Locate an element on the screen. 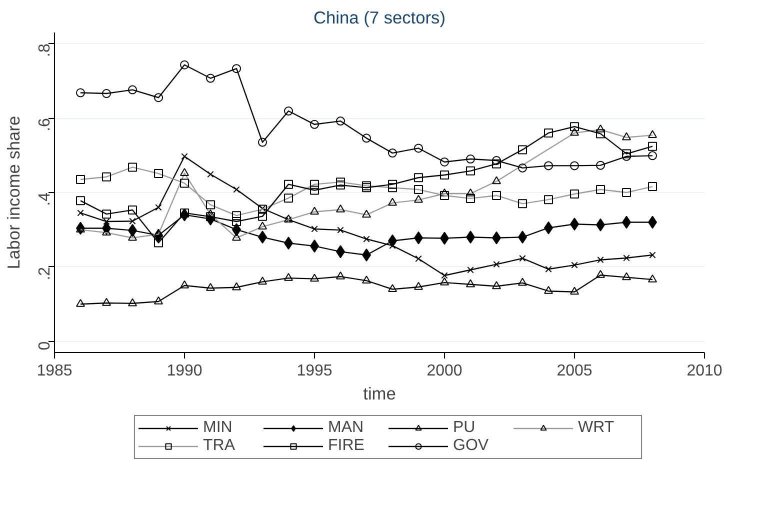  x-tick-label: 2000 is located at coordinates (444, 371).